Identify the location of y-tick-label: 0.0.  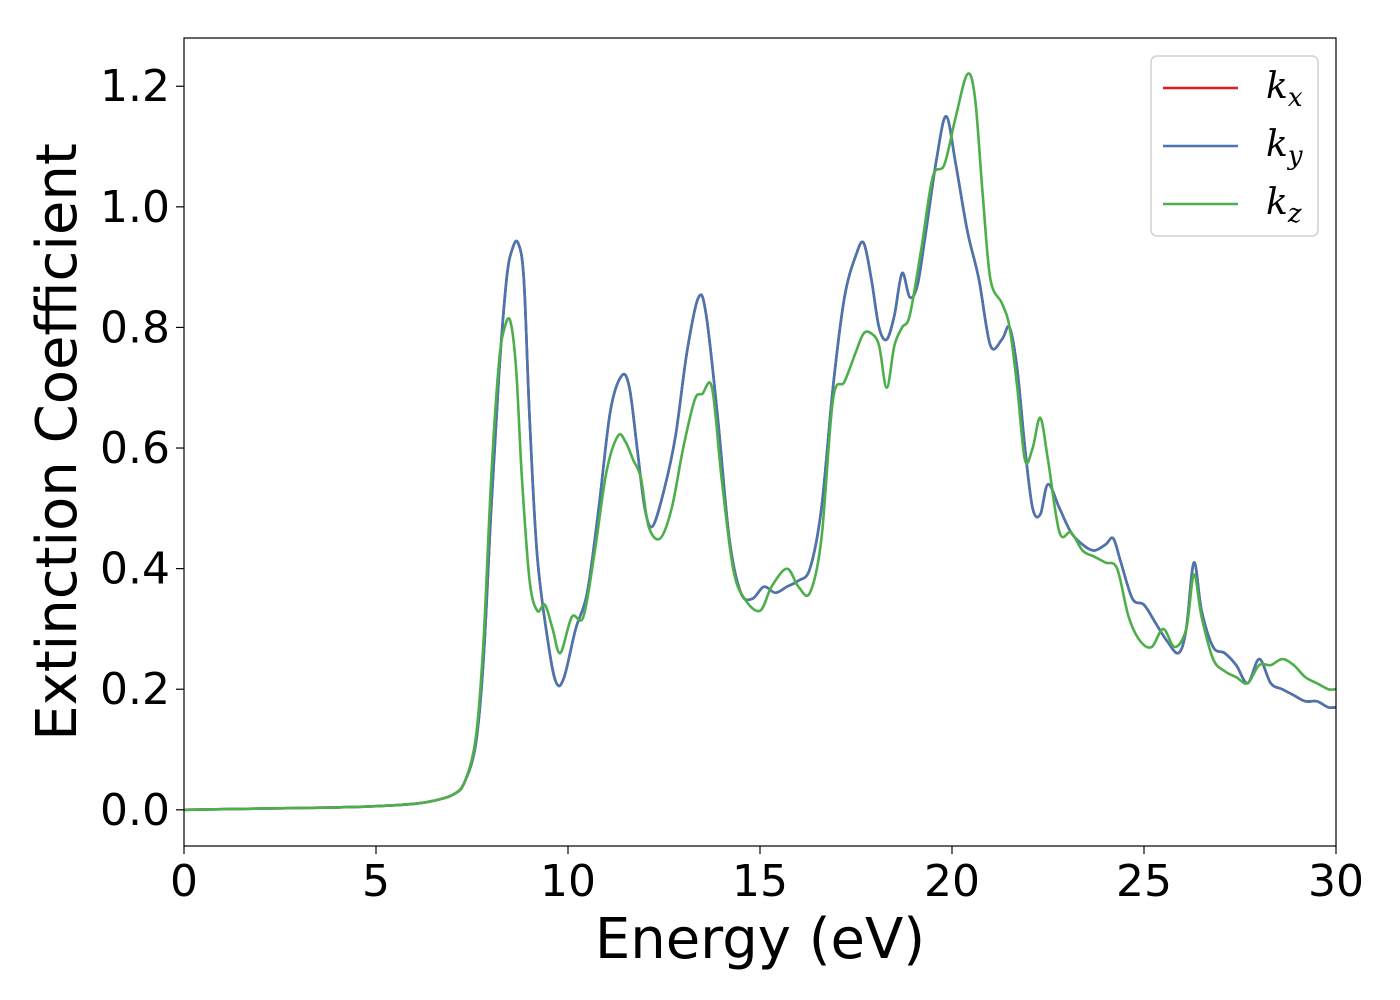
(135, 810).